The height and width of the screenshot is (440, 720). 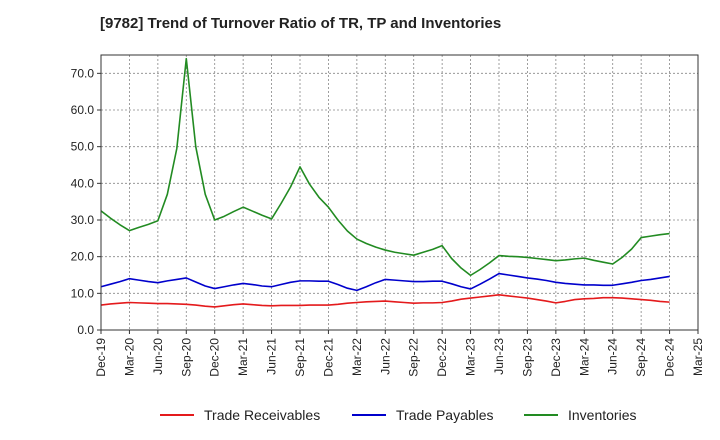 What do you see at coordinates (369, 415) in the screenshot?
I see `legend-swatch-trade-payables` at bounding box center [369, 415].